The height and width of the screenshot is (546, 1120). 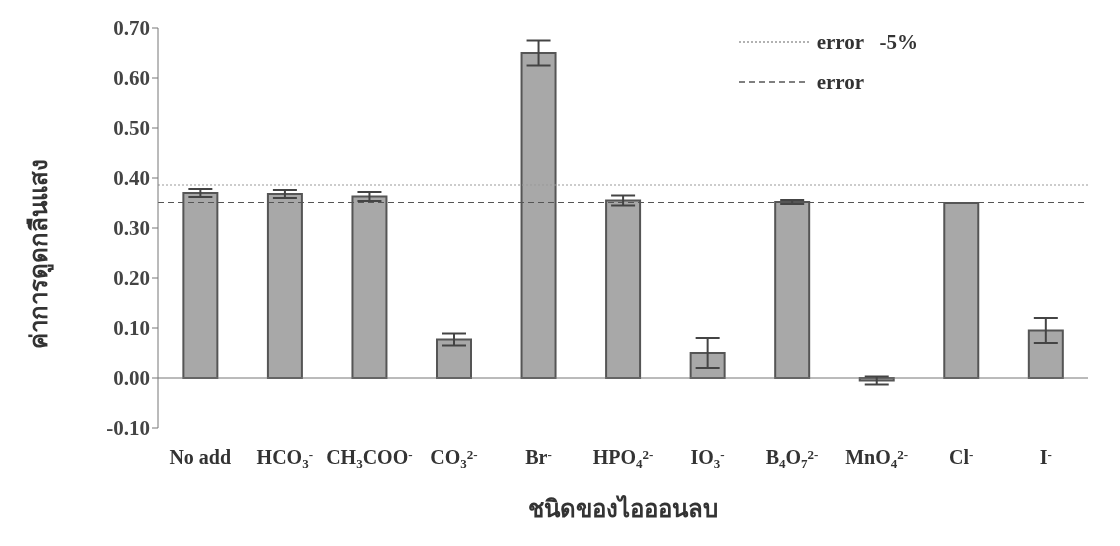 What do you see at coordinates (131, 128) in the screenshot?
I see `y-tick-label: 0.50` at bounding box center [131, 128].